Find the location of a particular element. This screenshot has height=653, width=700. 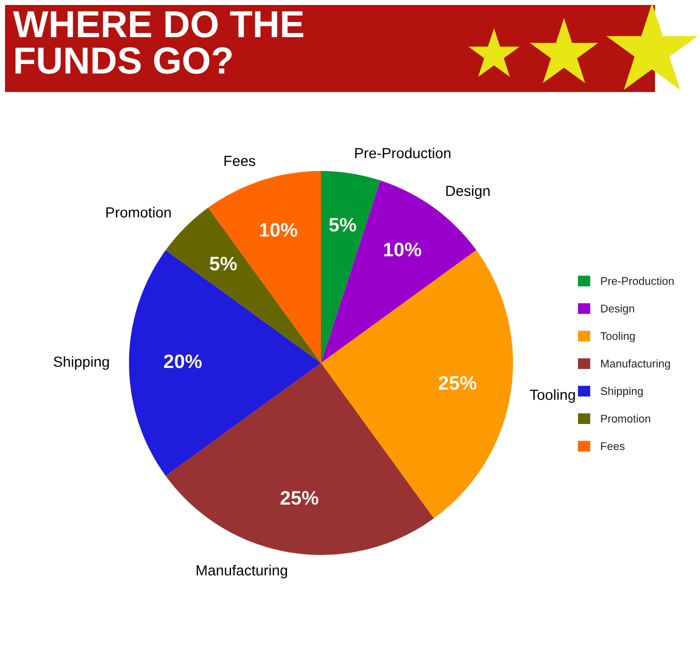

legend-label: Promotion is located at coordinates (625, 418).